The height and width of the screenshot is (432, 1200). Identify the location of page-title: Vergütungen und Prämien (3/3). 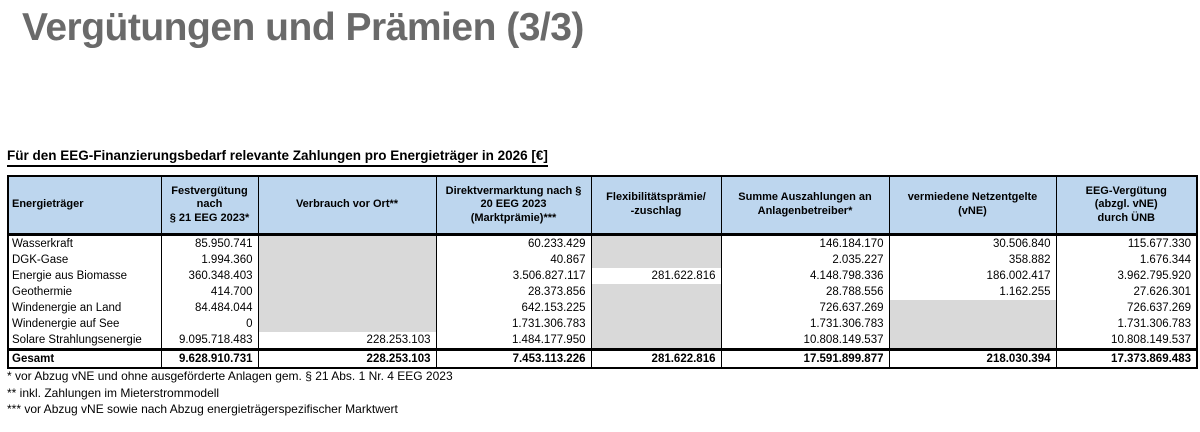
(303, 27).